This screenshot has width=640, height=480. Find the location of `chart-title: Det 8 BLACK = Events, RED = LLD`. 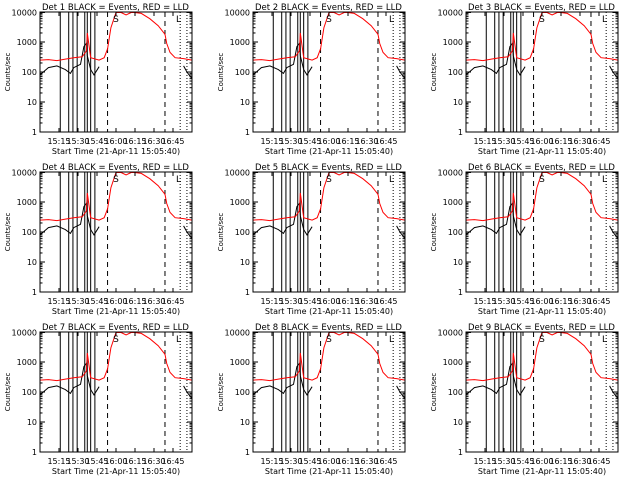

chart-title: Det 8 BLACK = Events, RED = LLD is located at coordinates (328, 328).